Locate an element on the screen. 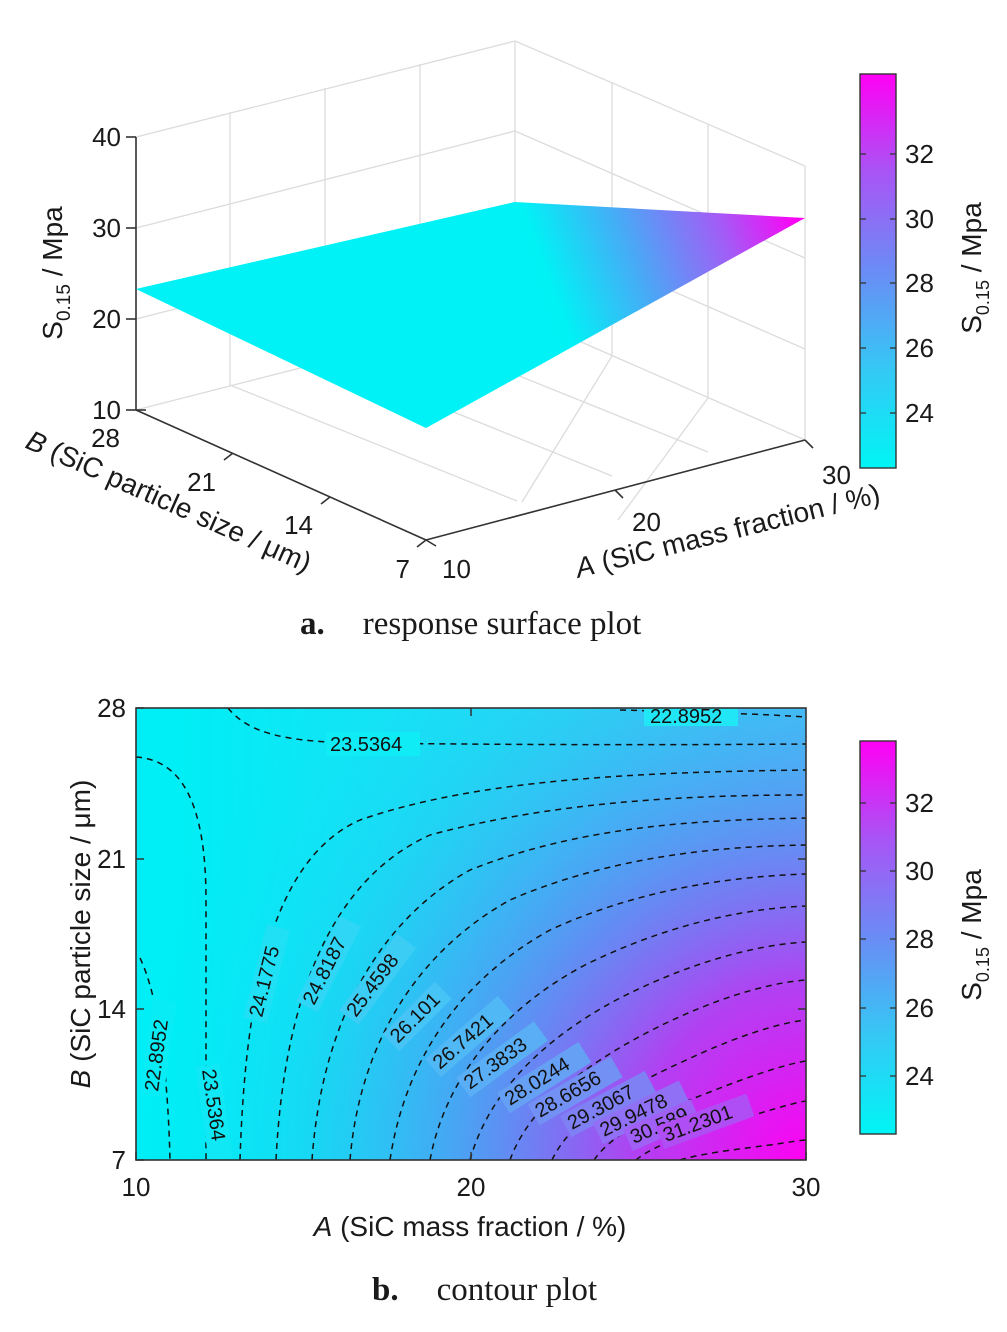  colorbar-b: 24 26 28 30 32 S0.15 / Mpa is located at coordinates (926, 937).